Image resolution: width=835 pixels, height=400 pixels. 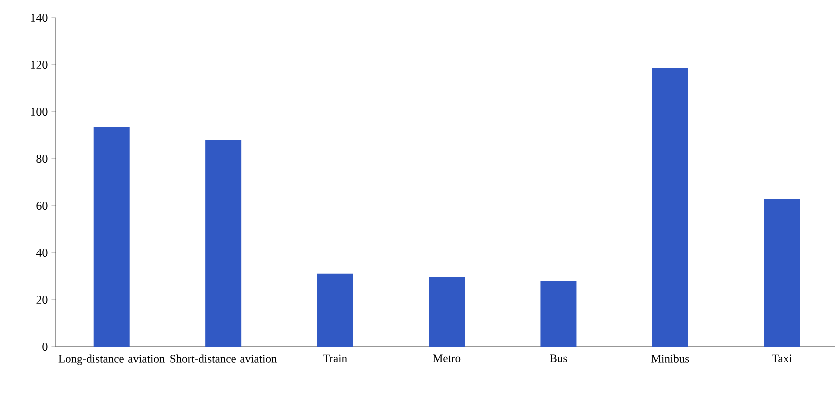 I want to click on y-tick-label: 0, so click(x=45, y=347).